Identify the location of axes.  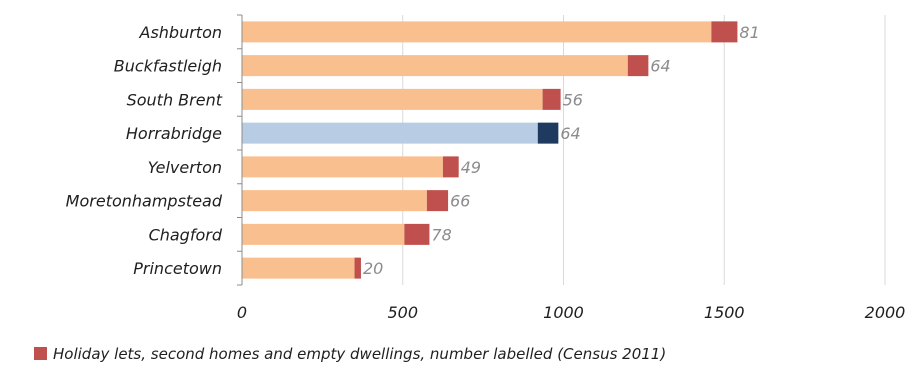
(240, 150).